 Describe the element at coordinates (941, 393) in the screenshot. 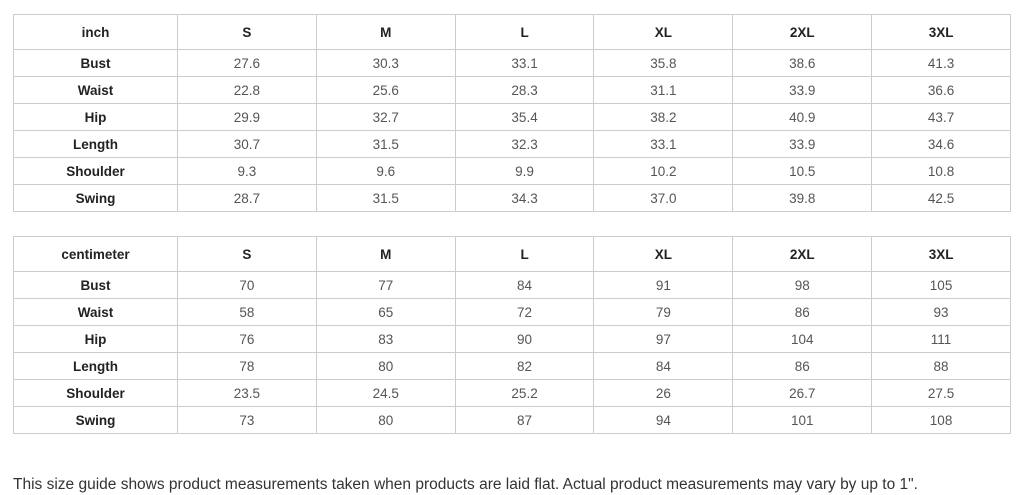

I see `measurement-value: 27.5` at that location.